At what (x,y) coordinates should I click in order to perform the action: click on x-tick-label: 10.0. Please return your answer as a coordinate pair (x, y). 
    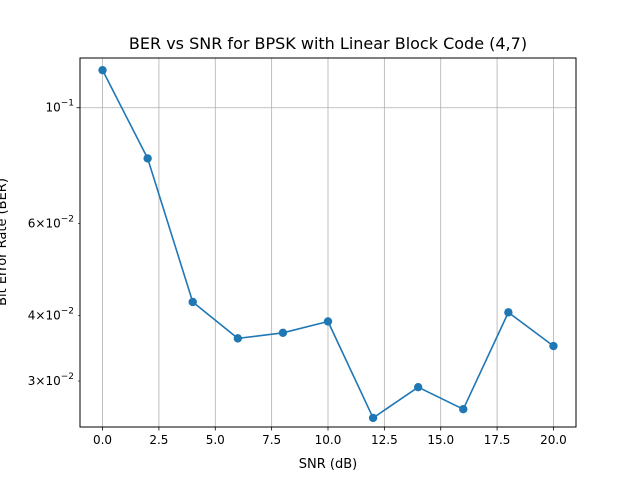
    Looking at the image, I should click on (328, 440).